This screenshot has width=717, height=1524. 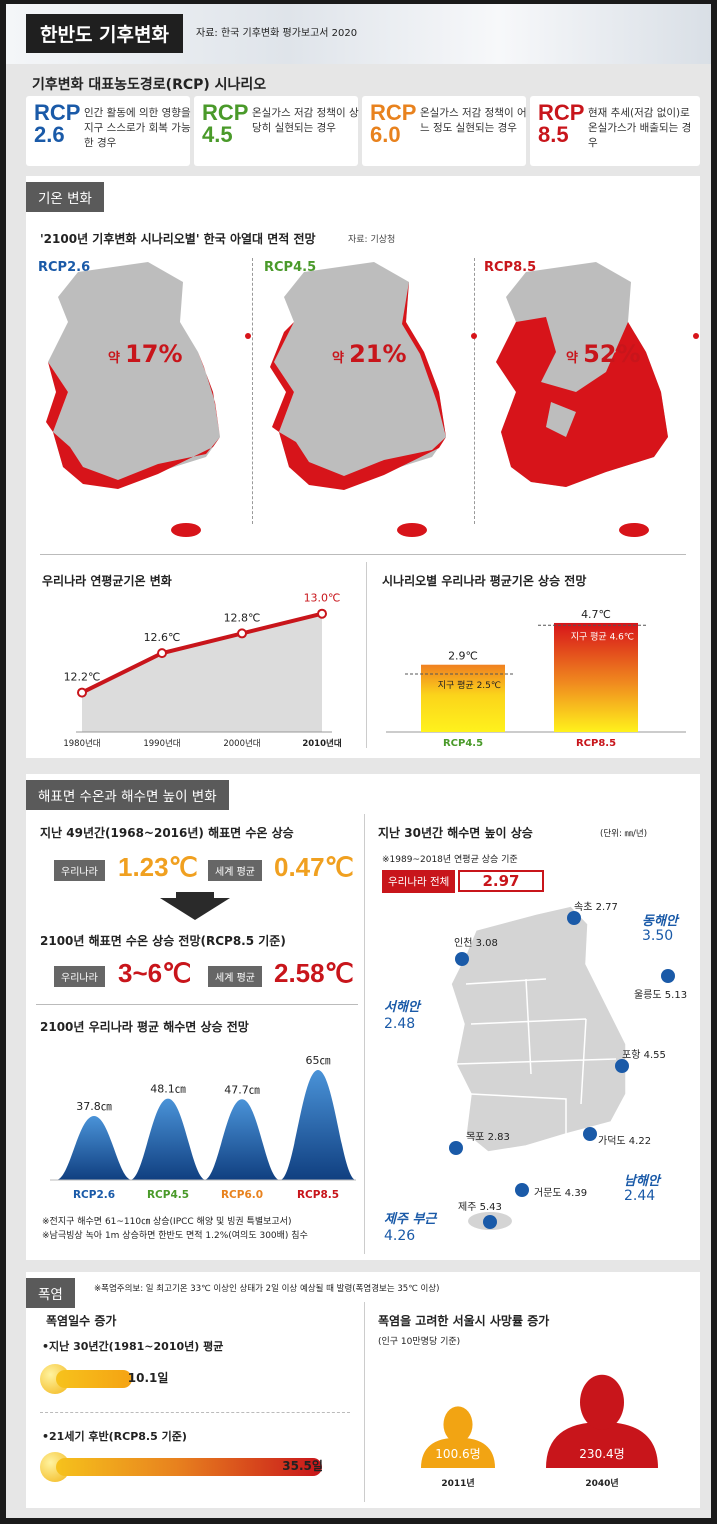 I want to click on korea-sst-value: 1.23℃, so click(x=158, y=867).